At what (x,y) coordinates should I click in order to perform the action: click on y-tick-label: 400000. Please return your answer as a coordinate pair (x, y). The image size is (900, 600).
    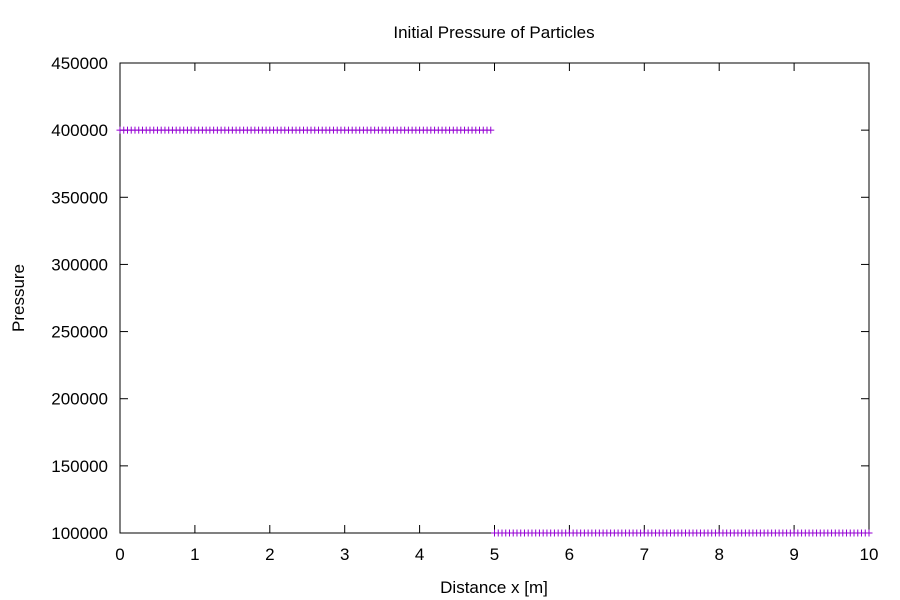
    Looking at the image, I should click on (79, 130).